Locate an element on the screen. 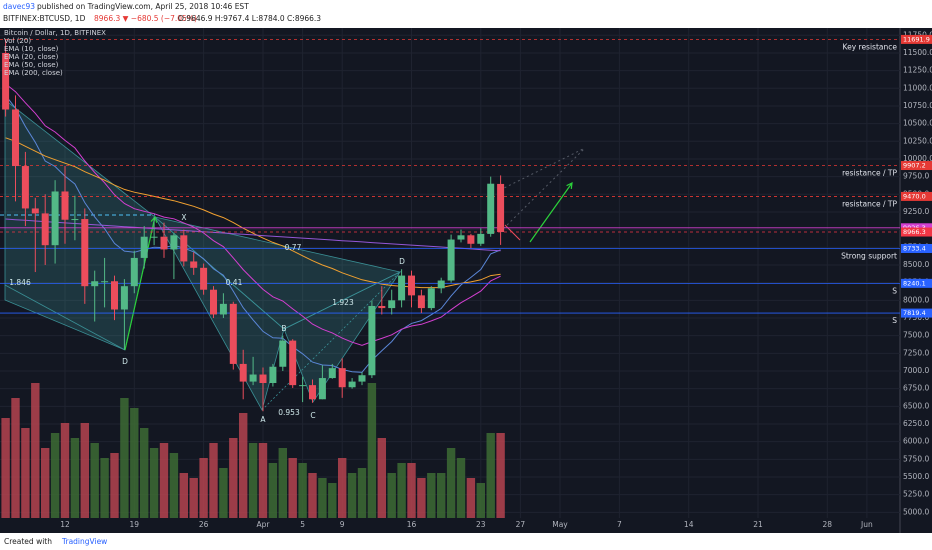  x-tick-label: 7 is located at coordinates (619, 524).